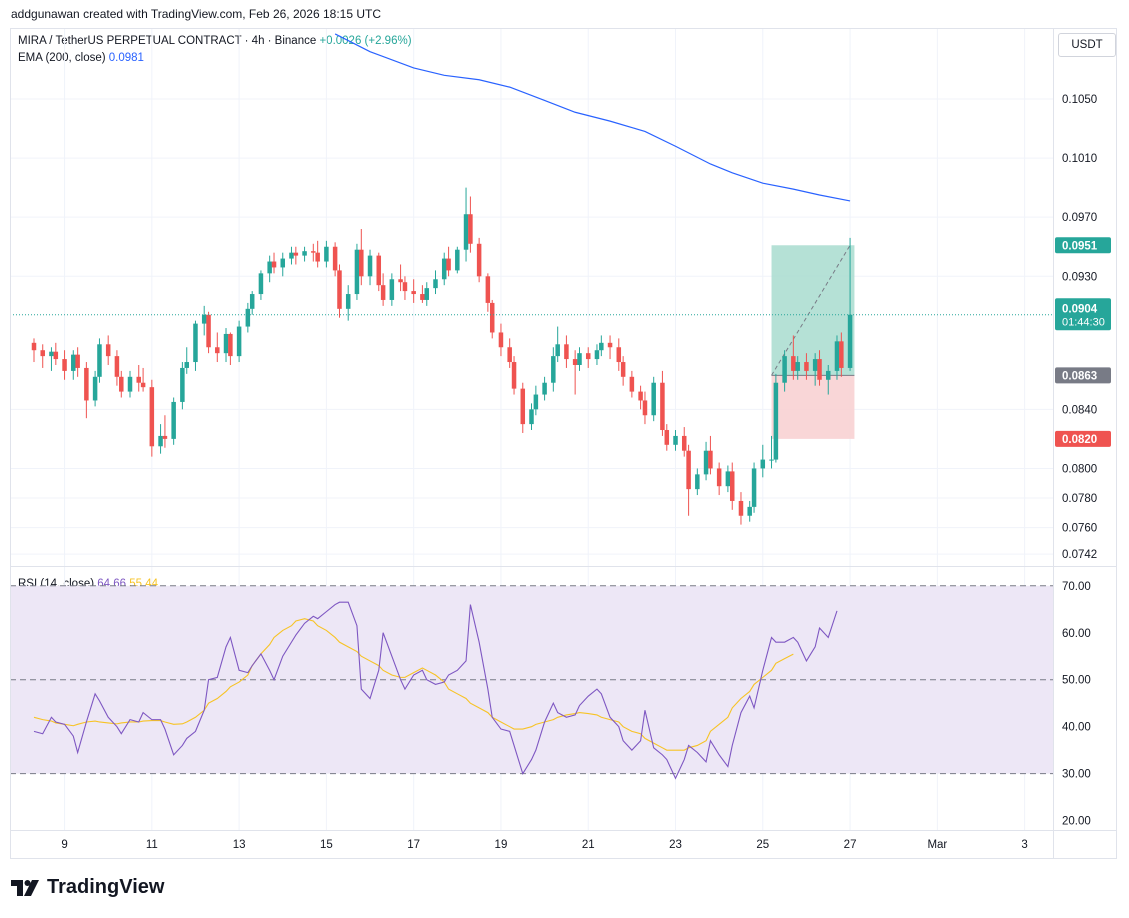  I want to click on tradingview-logo-icon, so click(25, 887).